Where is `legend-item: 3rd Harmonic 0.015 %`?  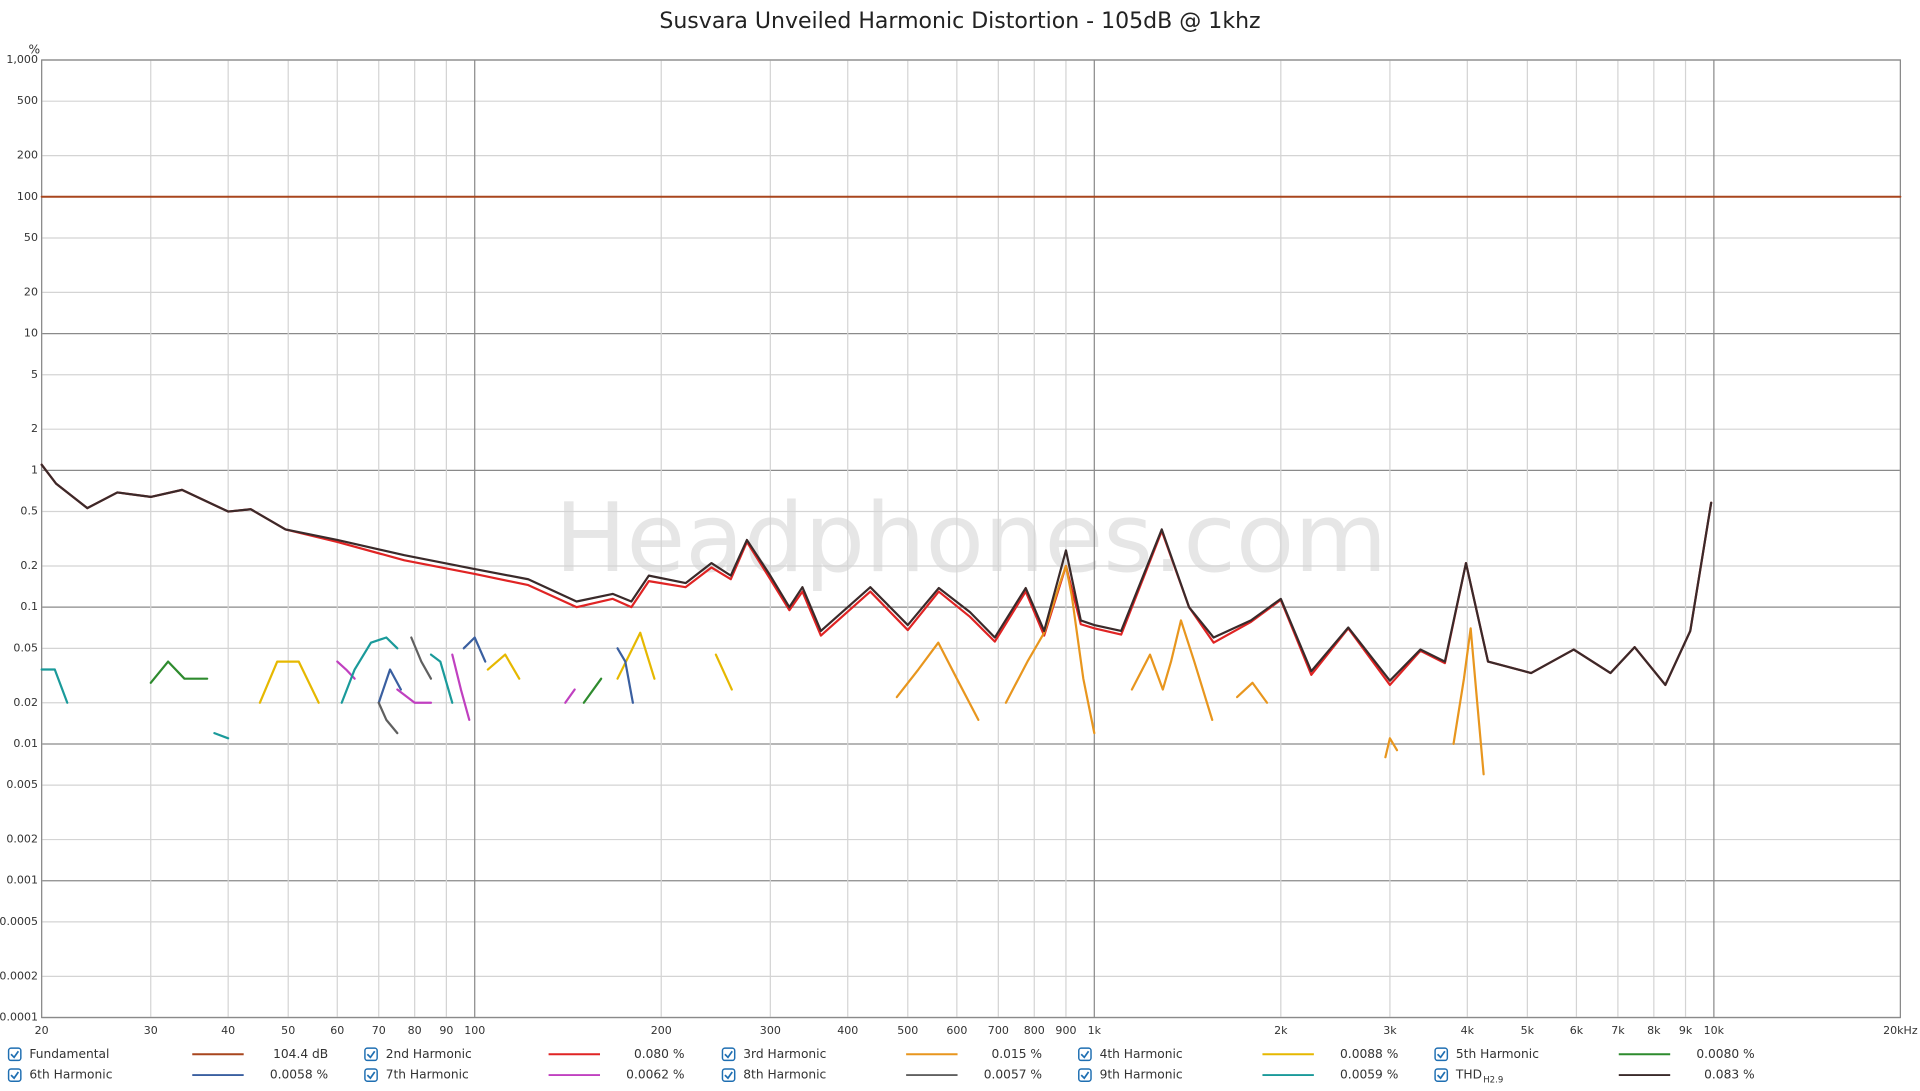 legend-item: 3rd Harmonic 0.015 % is located at coordinates (881, 1054).